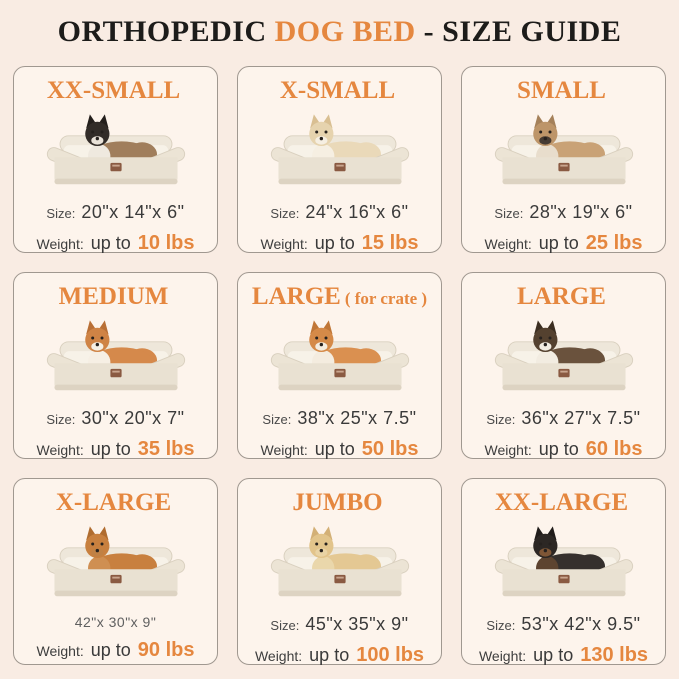  What do you see at coordinates (357, 211) in the screenshot?
I see `size-value: 24"x 16"x 6"` at bounding box center [357, 211].